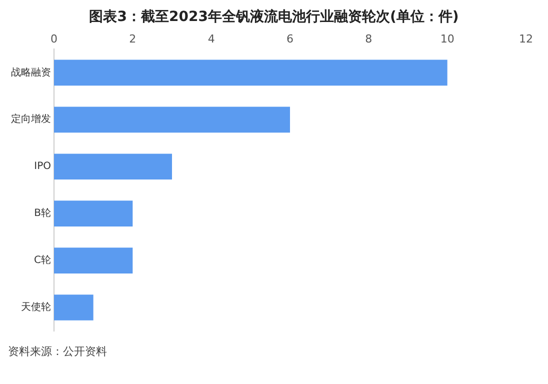 This screenshot has height=384, width=548. Describe the element at coordinates (36, 307) in the screenshot. I see `y-tick-label: 天使轮` at that location.